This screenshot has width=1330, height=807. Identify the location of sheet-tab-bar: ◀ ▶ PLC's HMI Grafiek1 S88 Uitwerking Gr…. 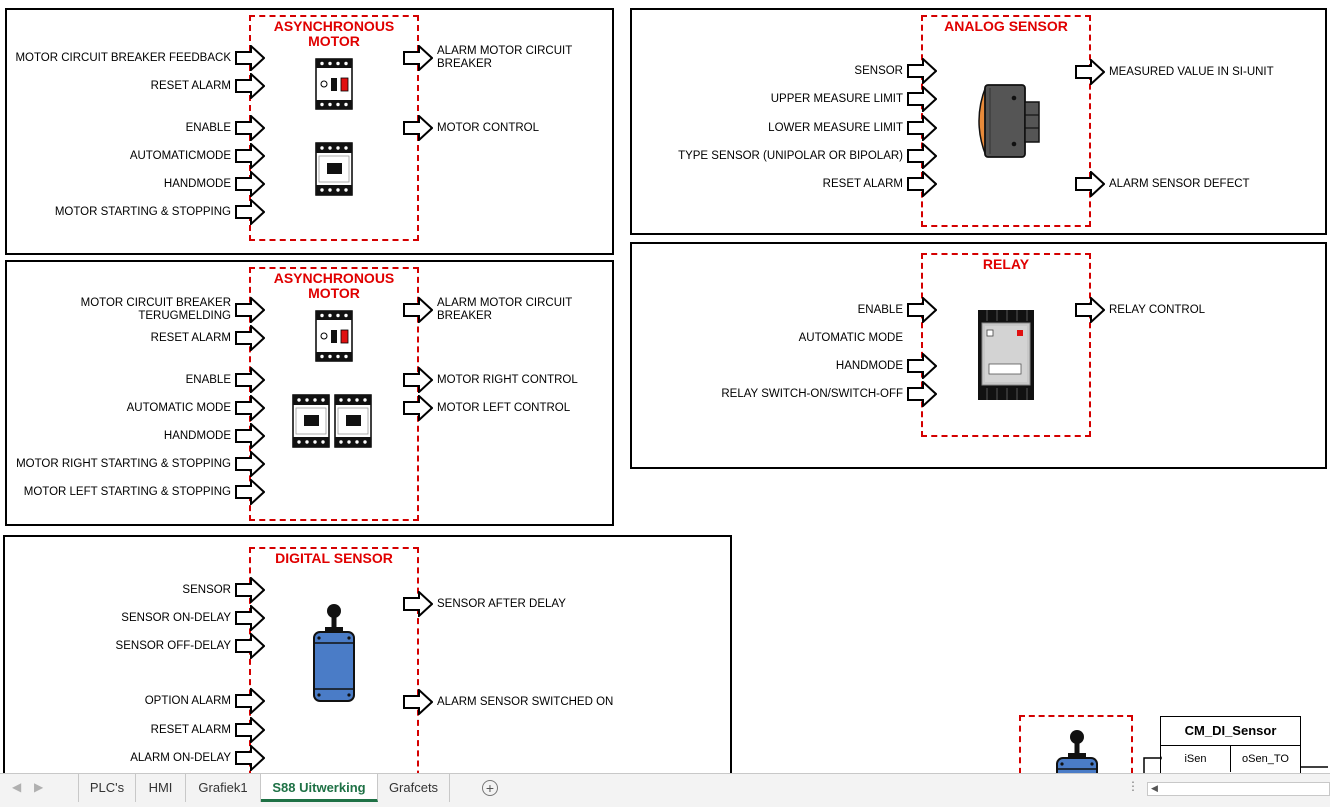
(665, 790).